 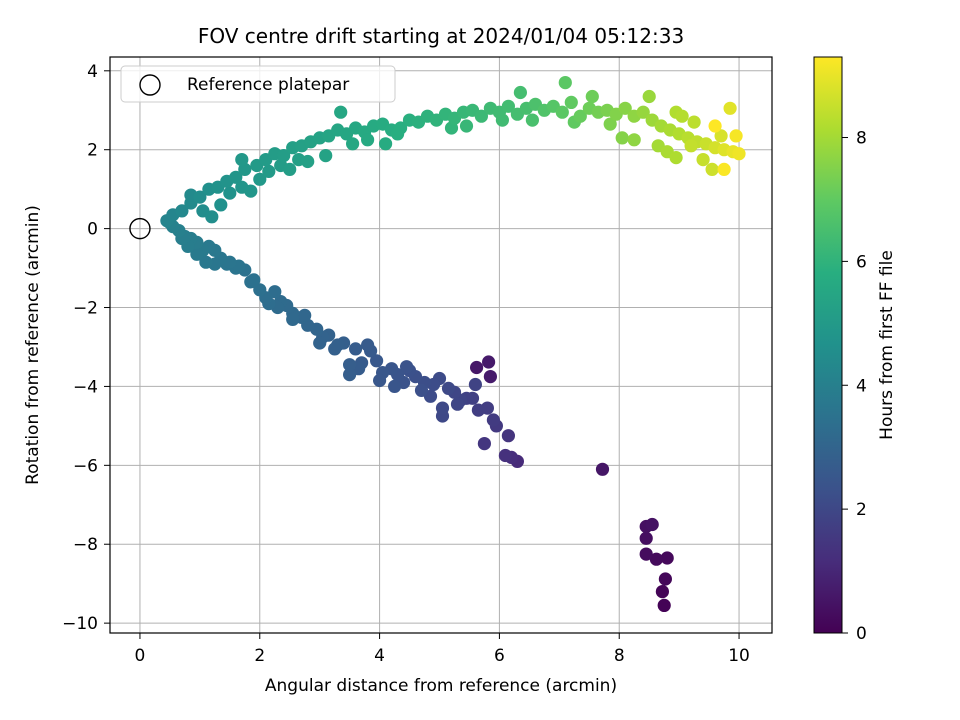 What do you see at coordinates (499, 656) in the screenshot?
I see `x-tick-label: 6` at bounding box center [499, 656].